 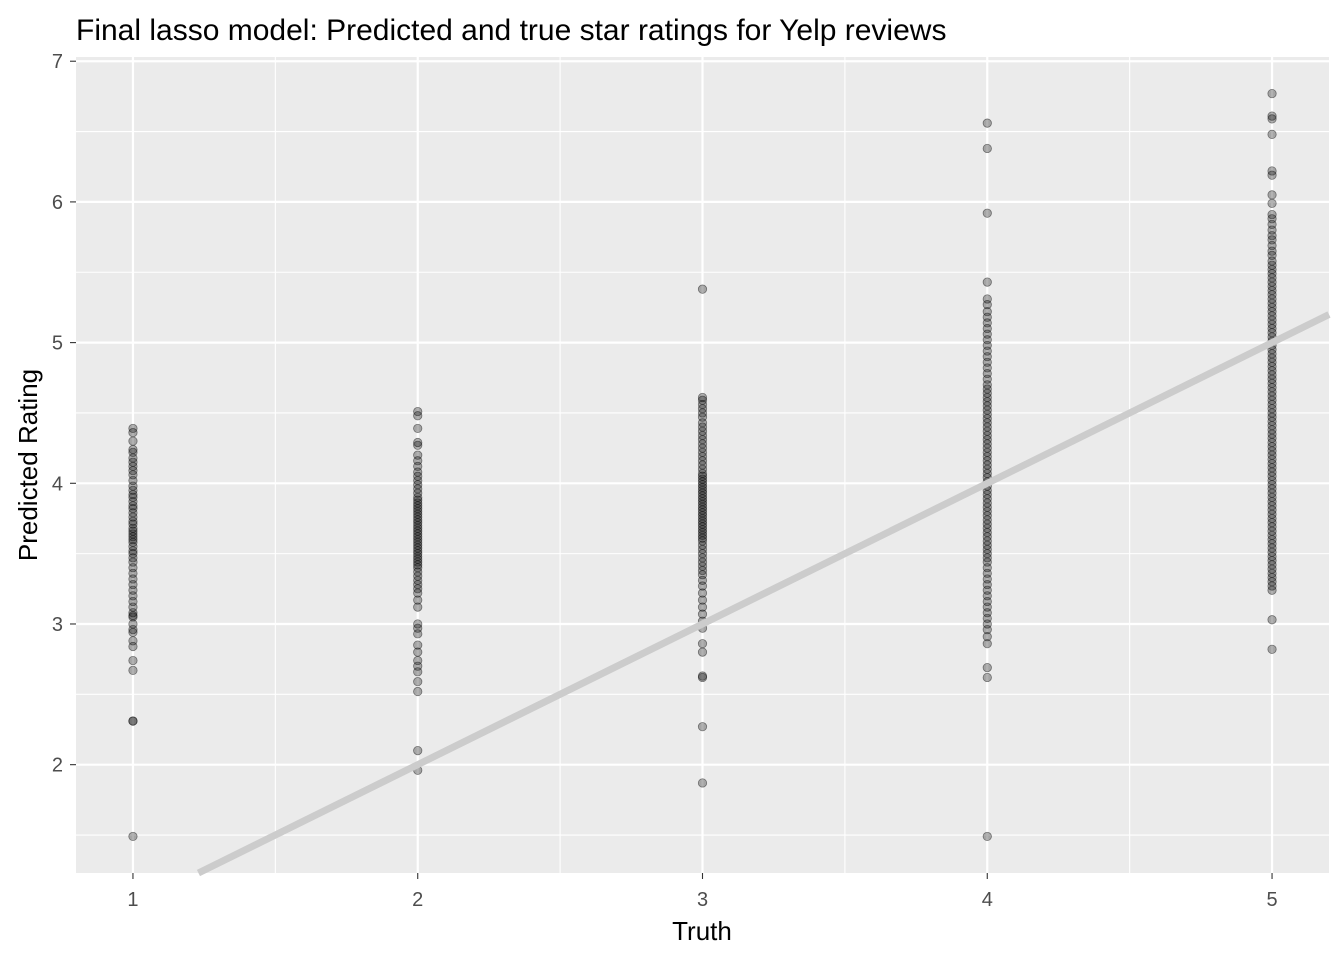 What do you see at coordinates (64, 414) in the screenshot?
I see `y-axis: 2 3 4 5 6 7` at bounding box center [64, 414].